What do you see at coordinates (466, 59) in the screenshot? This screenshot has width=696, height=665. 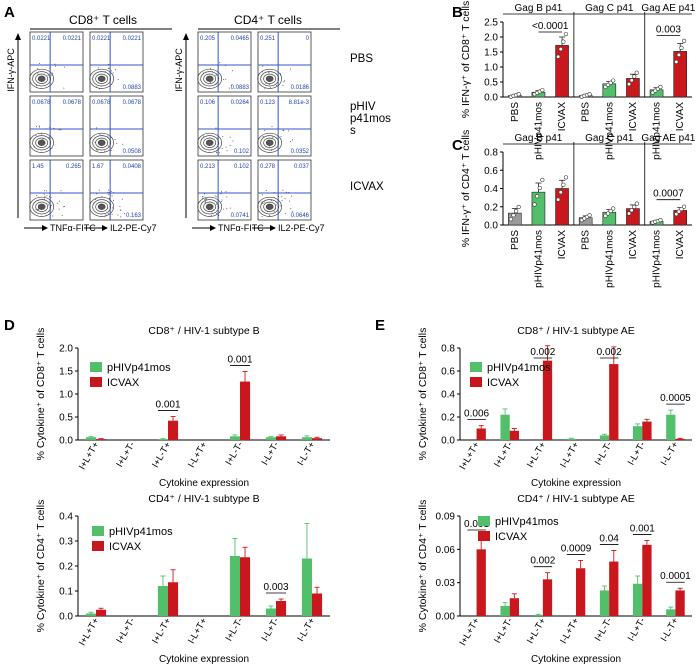 I see `y-axis-label: % IFN-γ⁺ of CD8⁺ T cells` at bounding box center [466, 59].